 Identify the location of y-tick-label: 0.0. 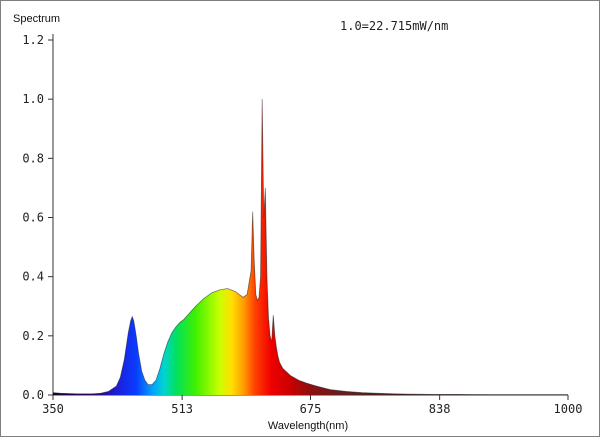
(33, 395).